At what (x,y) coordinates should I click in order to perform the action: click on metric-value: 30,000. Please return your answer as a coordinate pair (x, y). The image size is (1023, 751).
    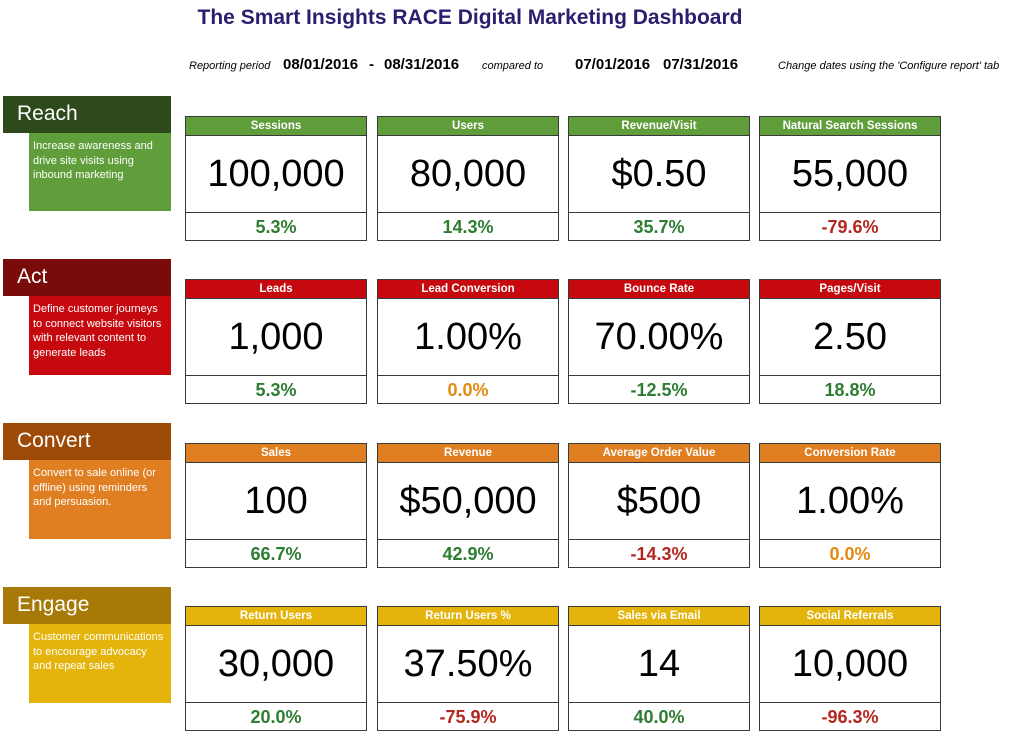
    Looking at the image, I should click on (276, 664).